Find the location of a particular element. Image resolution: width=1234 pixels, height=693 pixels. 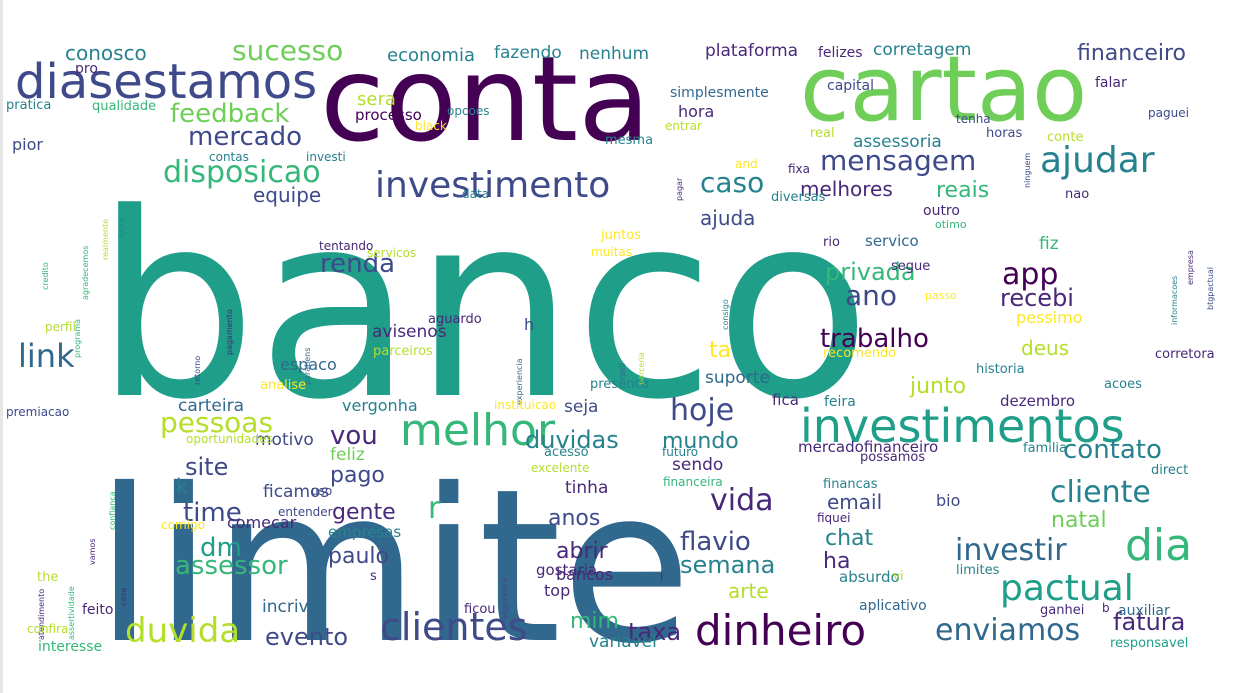

cloud-word: possamos is located at coordinates (892, 457).